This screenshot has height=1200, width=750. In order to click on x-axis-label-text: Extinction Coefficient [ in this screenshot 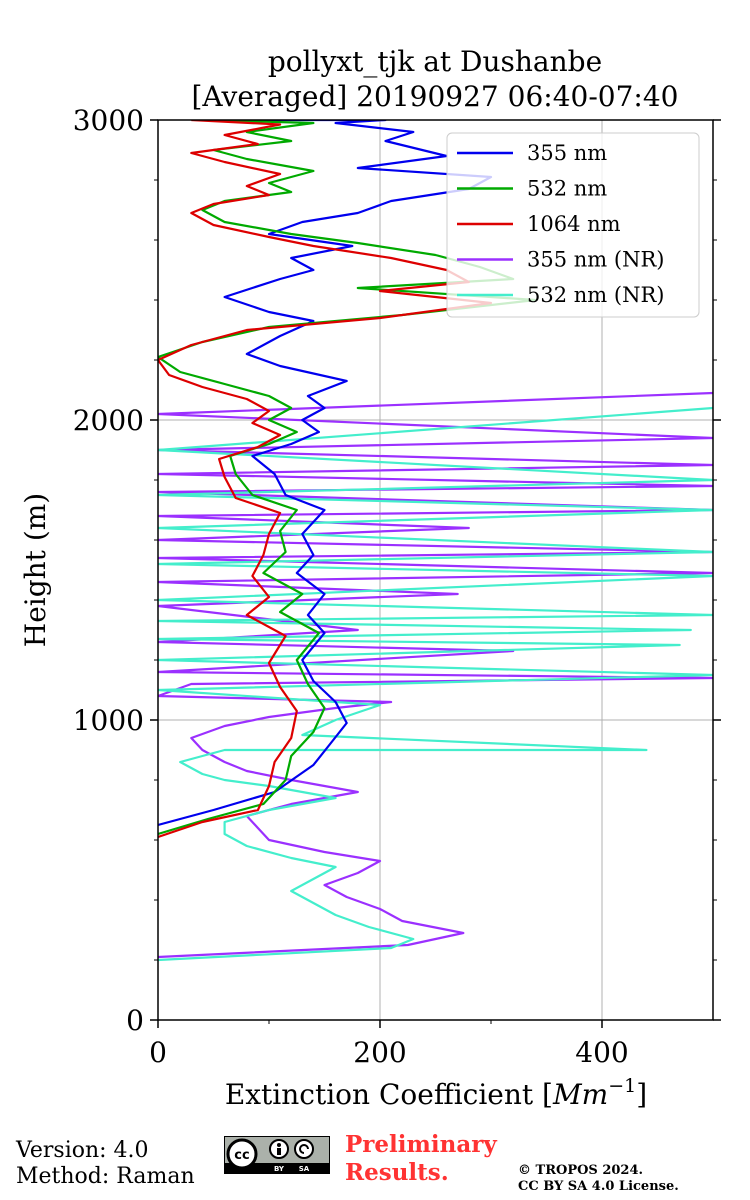, I will do `click(389, 1094)`.